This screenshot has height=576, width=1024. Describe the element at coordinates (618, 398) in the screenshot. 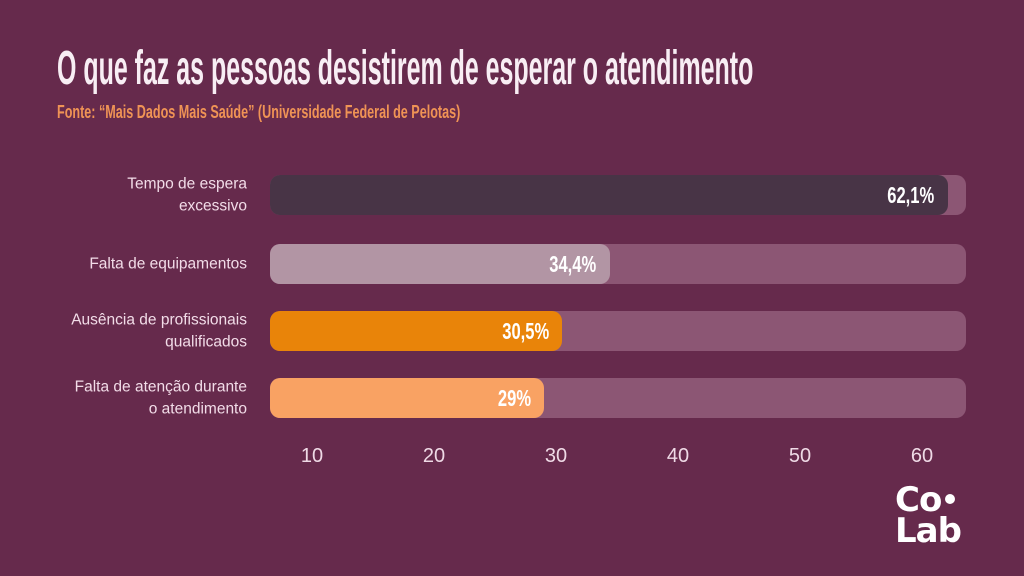

I see `bar-track: 29%` at that location.